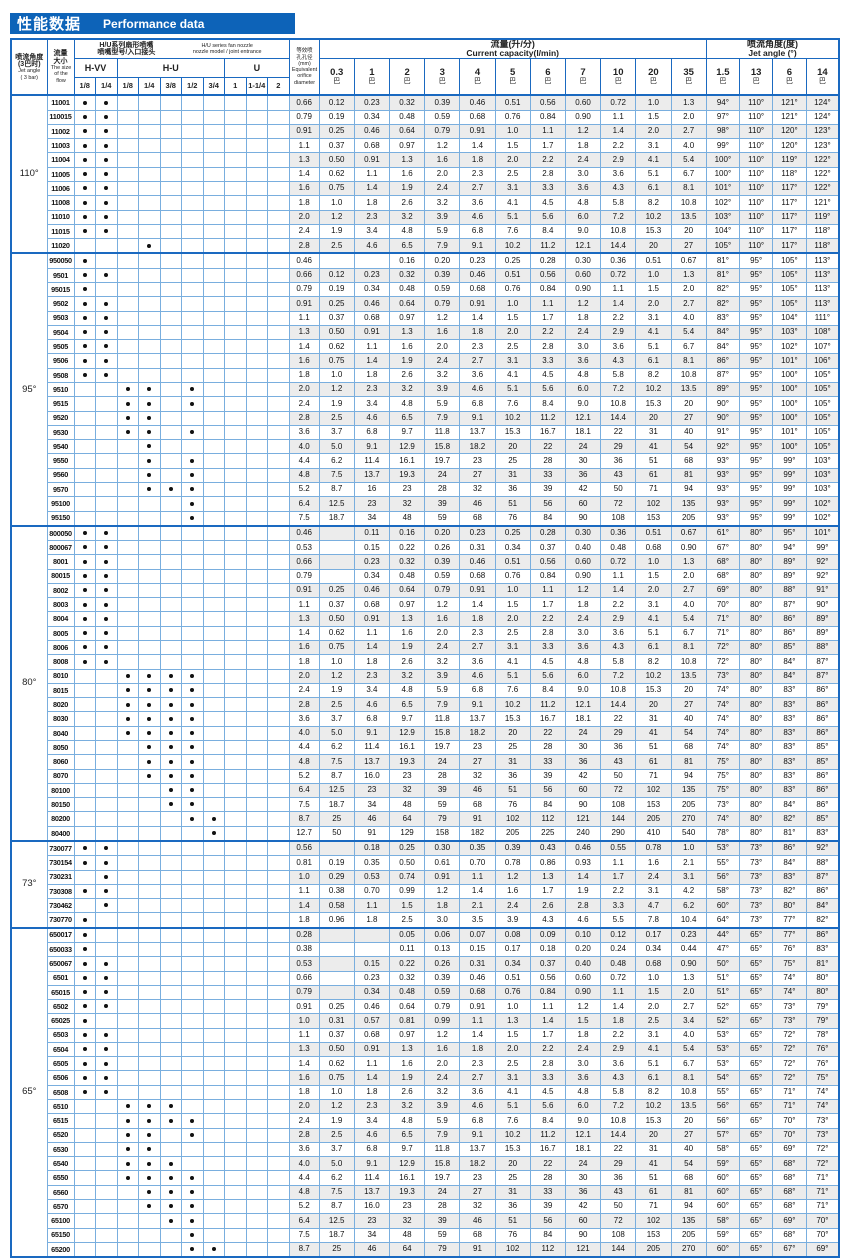 This screenshot has width=845, height=1258. Describe the element at coordinates (789, 318) in the screenshot. I see `jet-angle-cell: 104°` at that location.